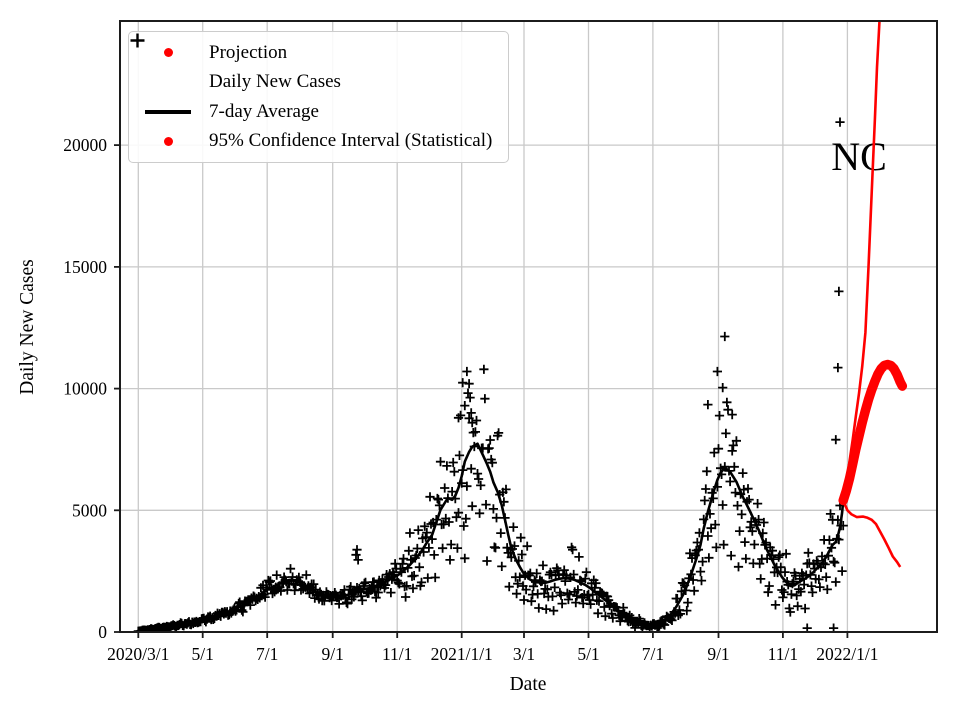 Image resolution: width=960 pixels, height=720 pixels. What do you see at coordinates (85, 389) in the screenshot?
I see `y-tick-label: 10000` at bounding box center [85, 389].